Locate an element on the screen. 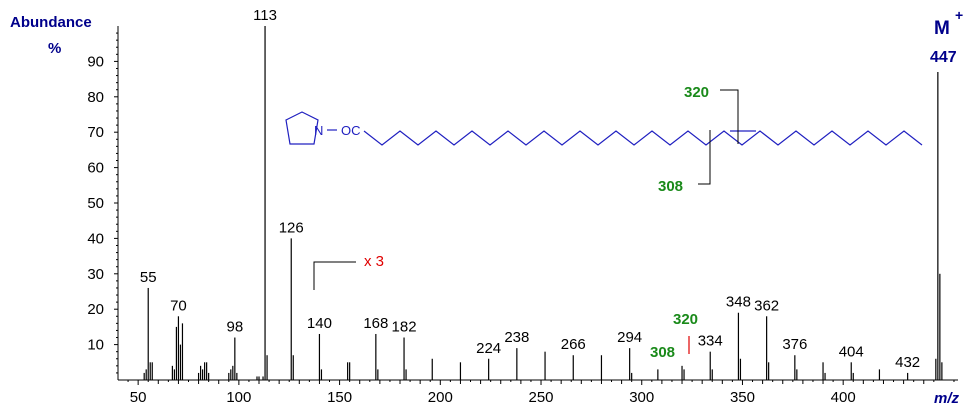 This screenshot has height=412, width=972. structure-carbonyl: OC is located at coordinates (351, 130).